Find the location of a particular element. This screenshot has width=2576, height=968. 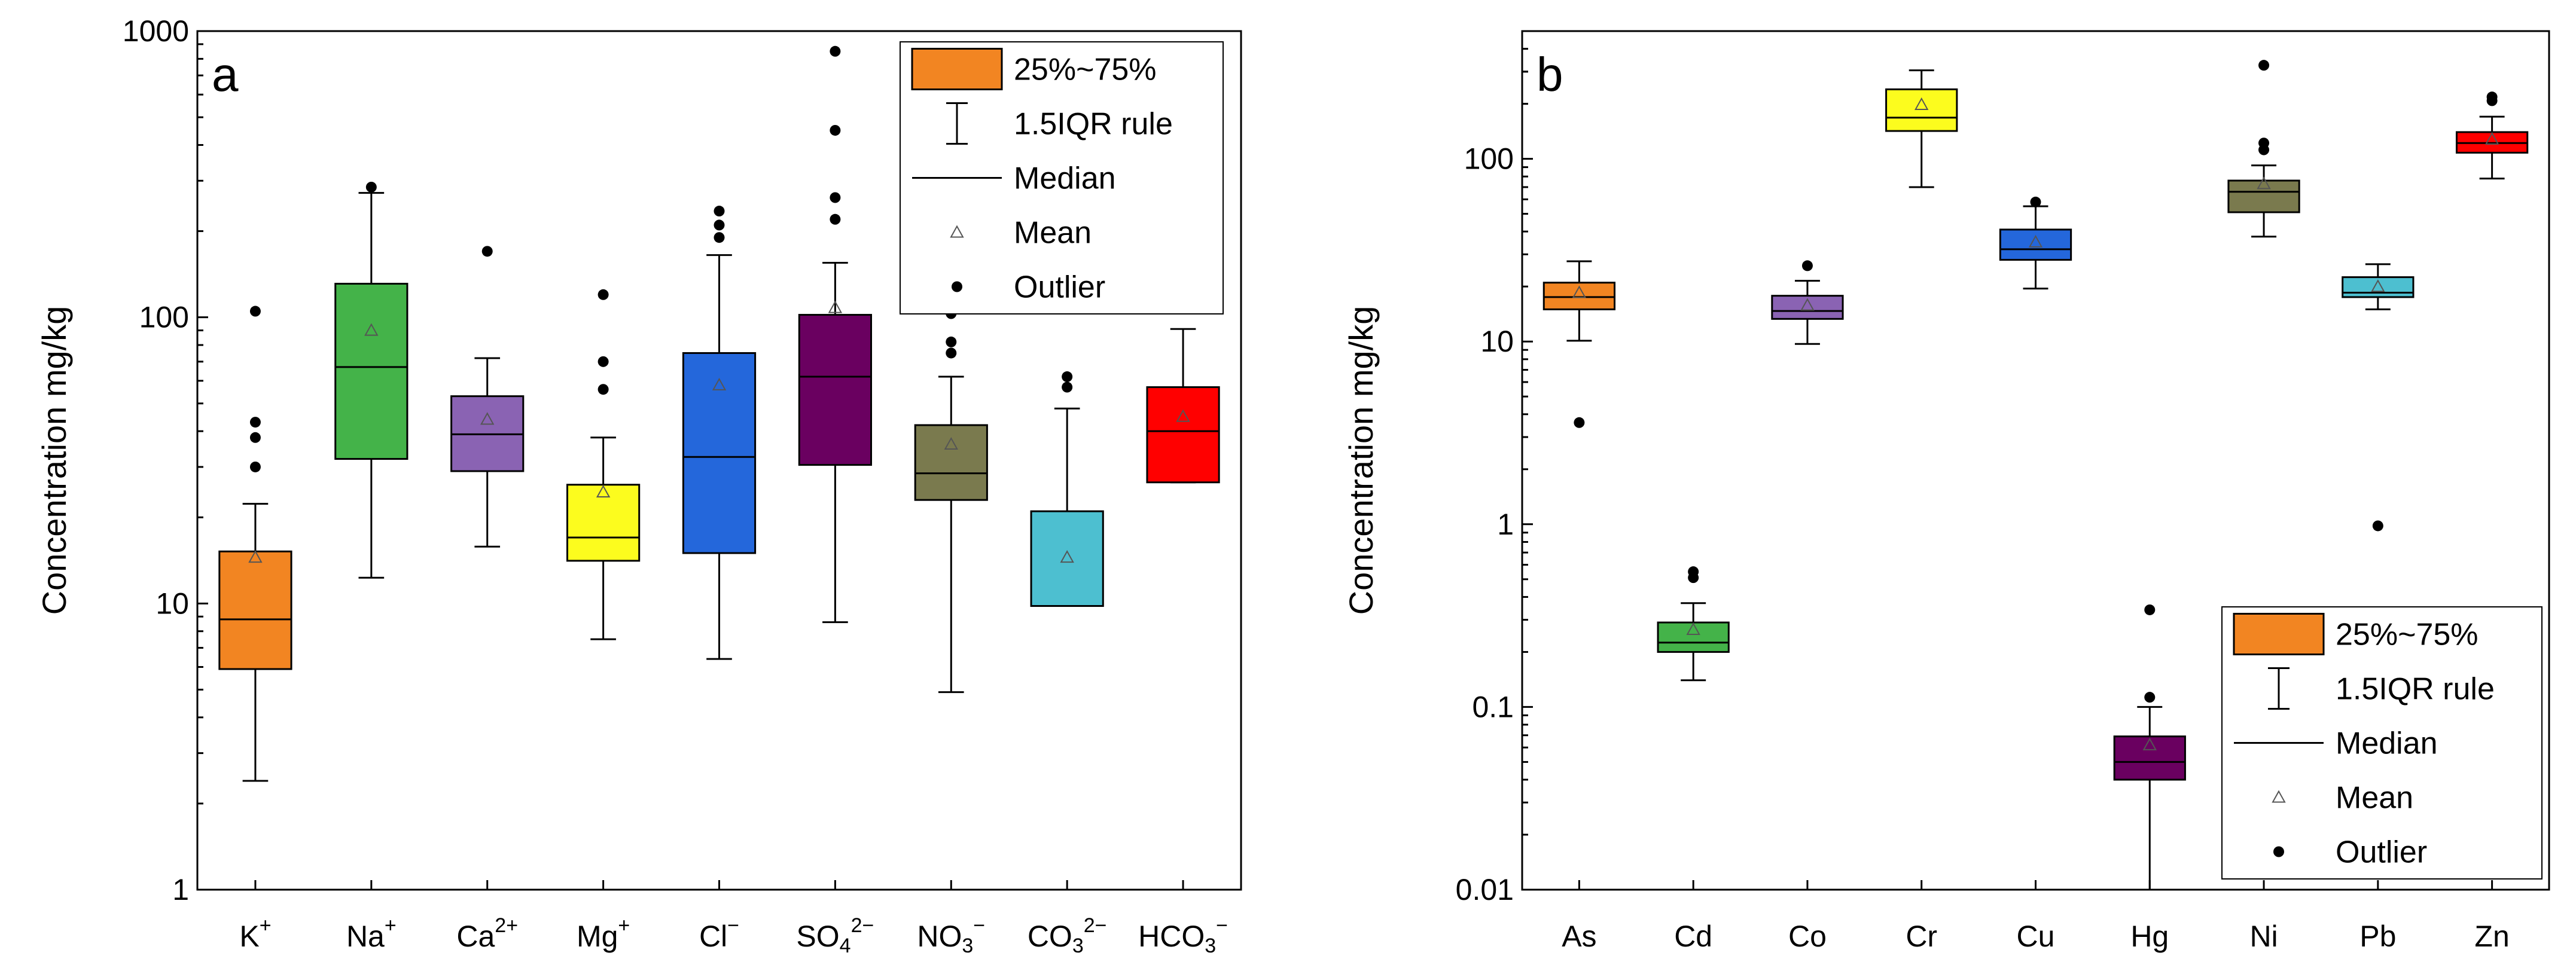

y-tick-label: 10 is located at coordinates (1497, 341).